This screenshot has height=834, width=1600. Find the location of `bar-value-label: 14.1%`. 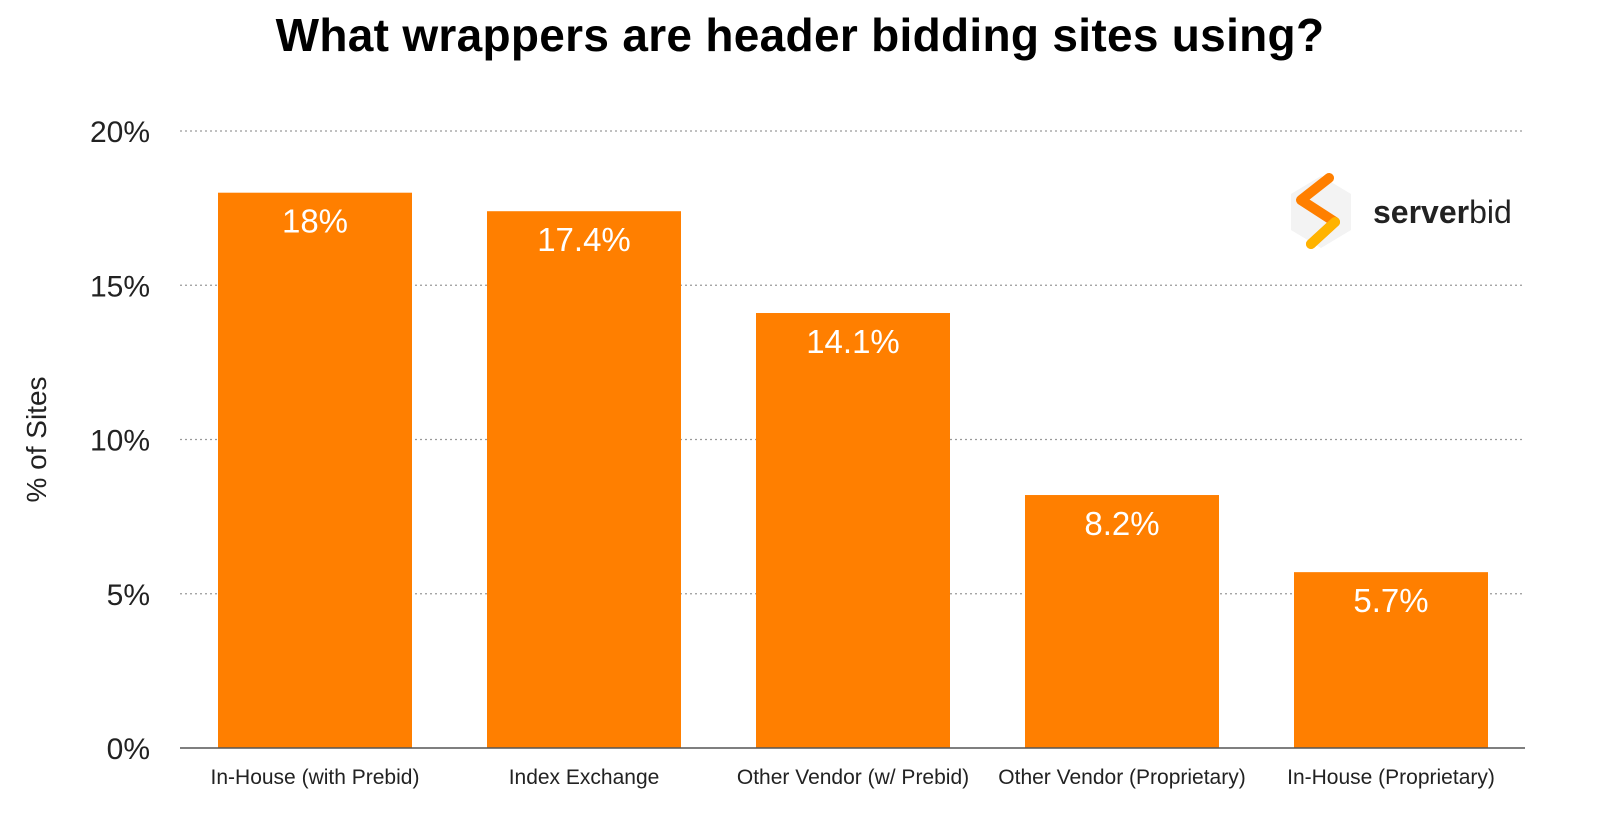

bar-value-label: 14.1% is located at coordinates (853, 341).